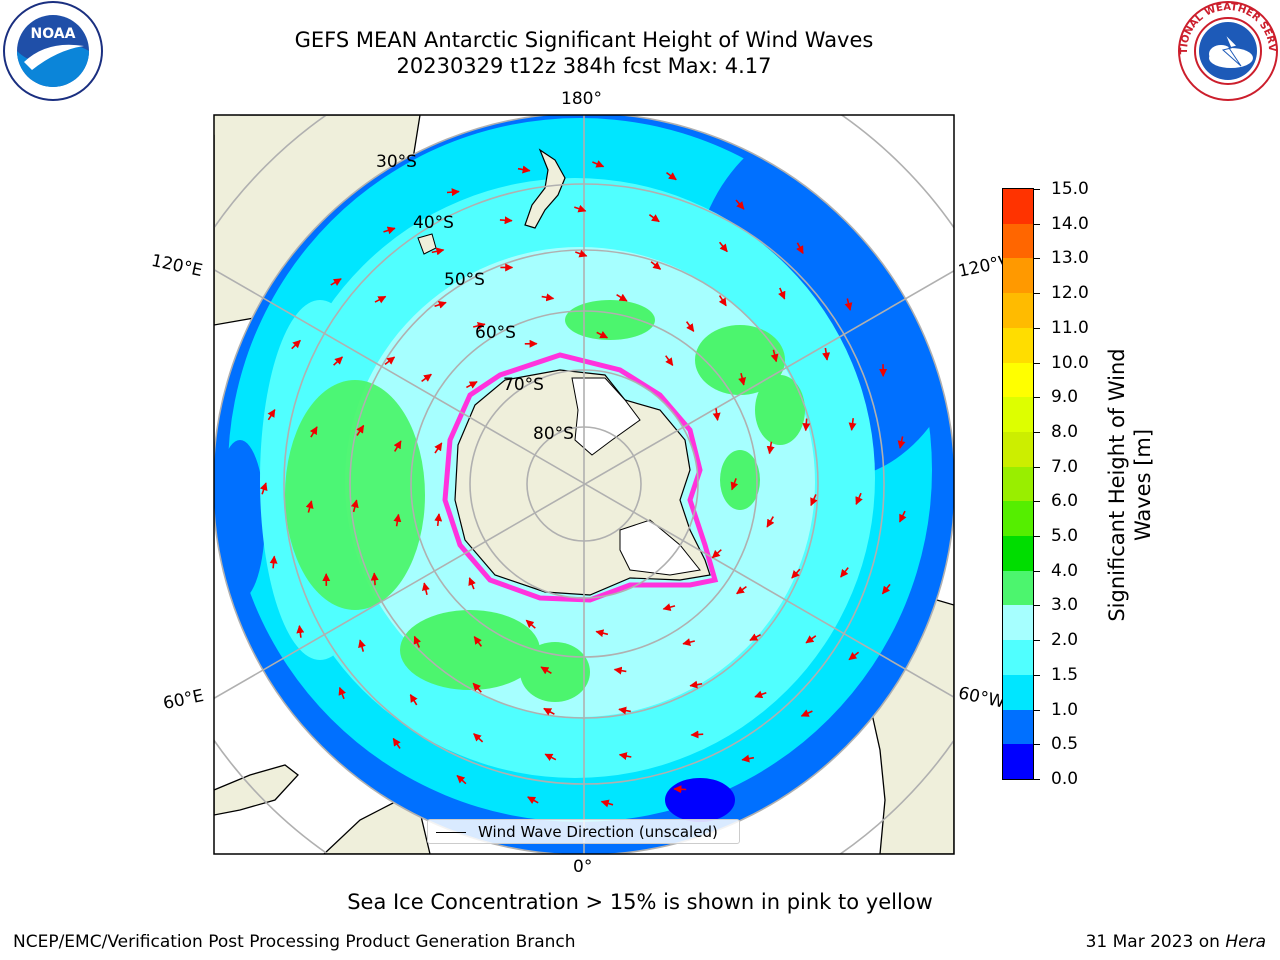 This screenshot has width=1280, height=960. I want to click on footer-date-text: 31 Mar 2023 on, so click(1155, 942).